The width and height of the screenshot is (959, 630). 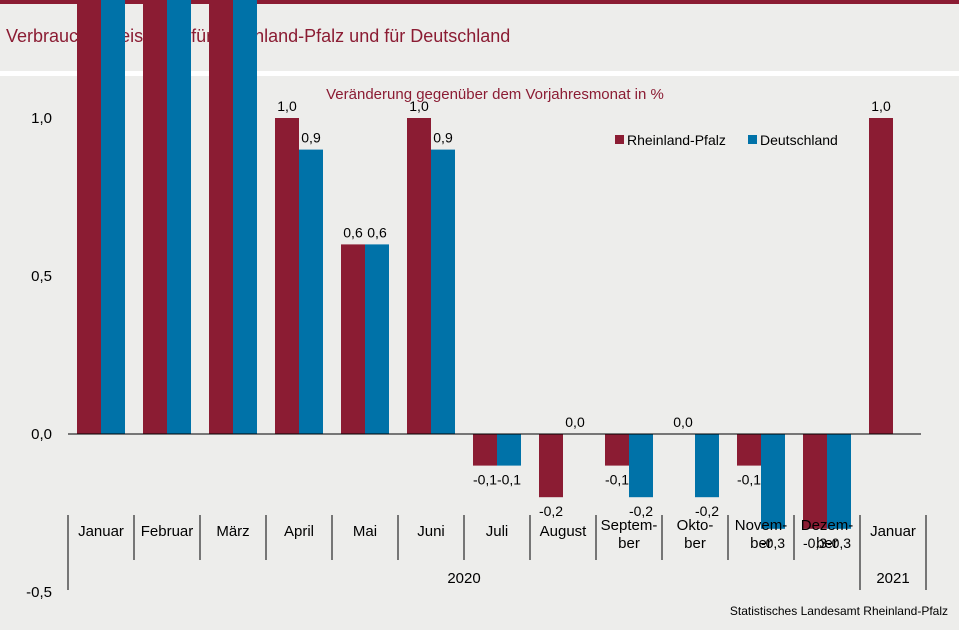 I want to click on category-label: März, so click(x=232, y=531).